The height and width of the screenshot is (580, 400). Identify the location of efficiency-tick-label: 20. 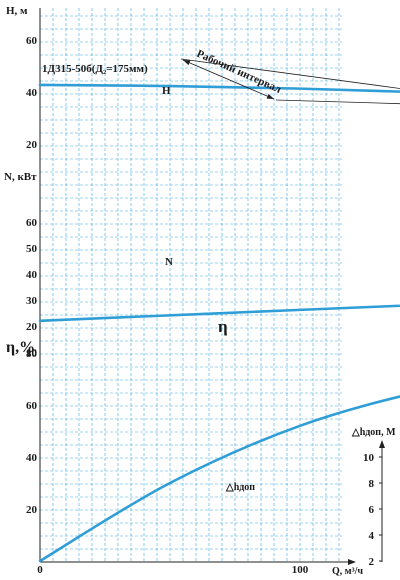
(32, 510).